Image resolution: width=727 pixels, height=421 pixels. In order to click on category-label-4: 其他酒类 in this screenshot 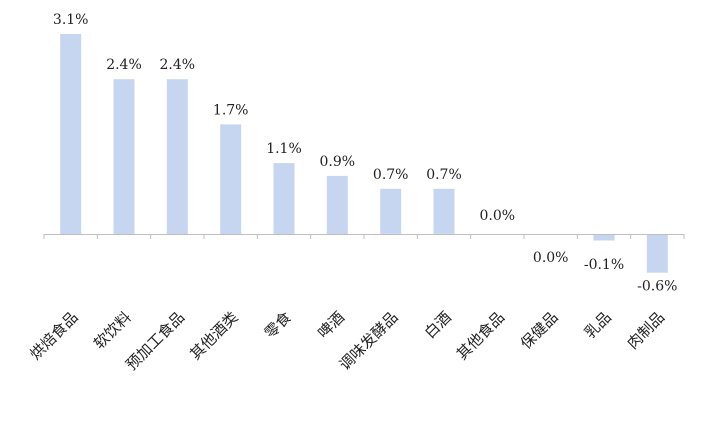, I will do `click(213, 335)`.